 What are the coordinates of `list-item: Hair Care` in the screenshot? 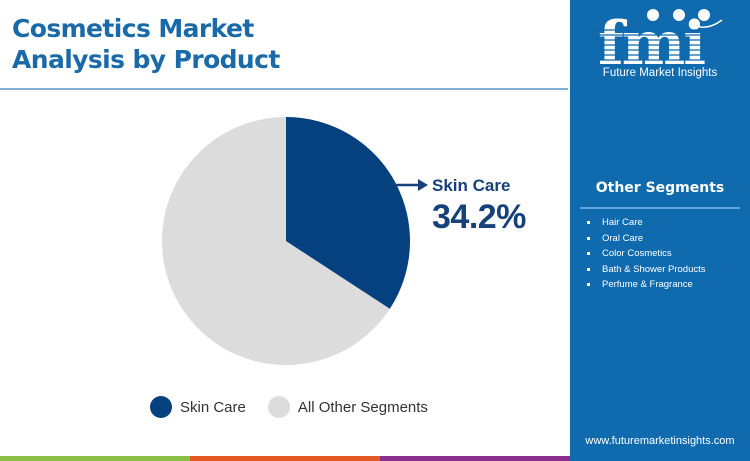 It's located at (646, 223).